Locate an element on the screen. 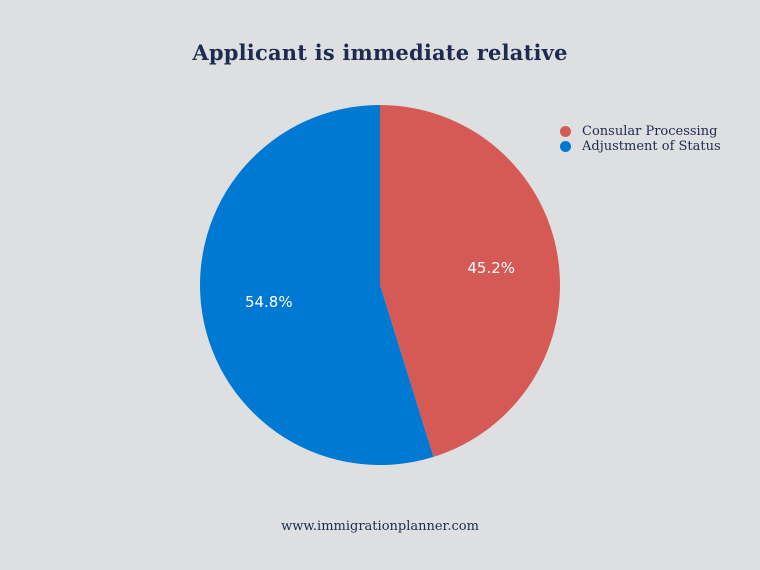 The width and height of the screenshot is (760, 570). legend-swatch-adjustment-of-status is located at coordinates (565, 146).